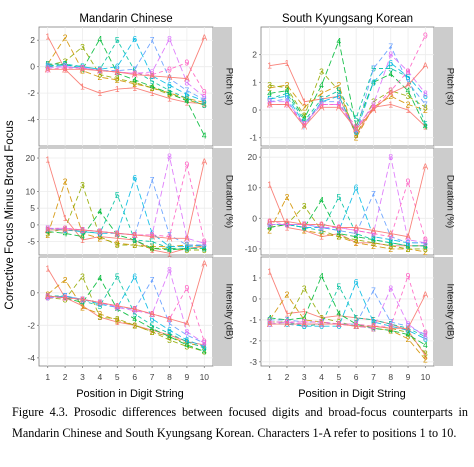 This screenshot has height=467, width=474. What do you see at coordinates (347, 19) in the screenshot?
I see `column-title-1: South Kyungsang Korean` at bounding box center [347, 19].